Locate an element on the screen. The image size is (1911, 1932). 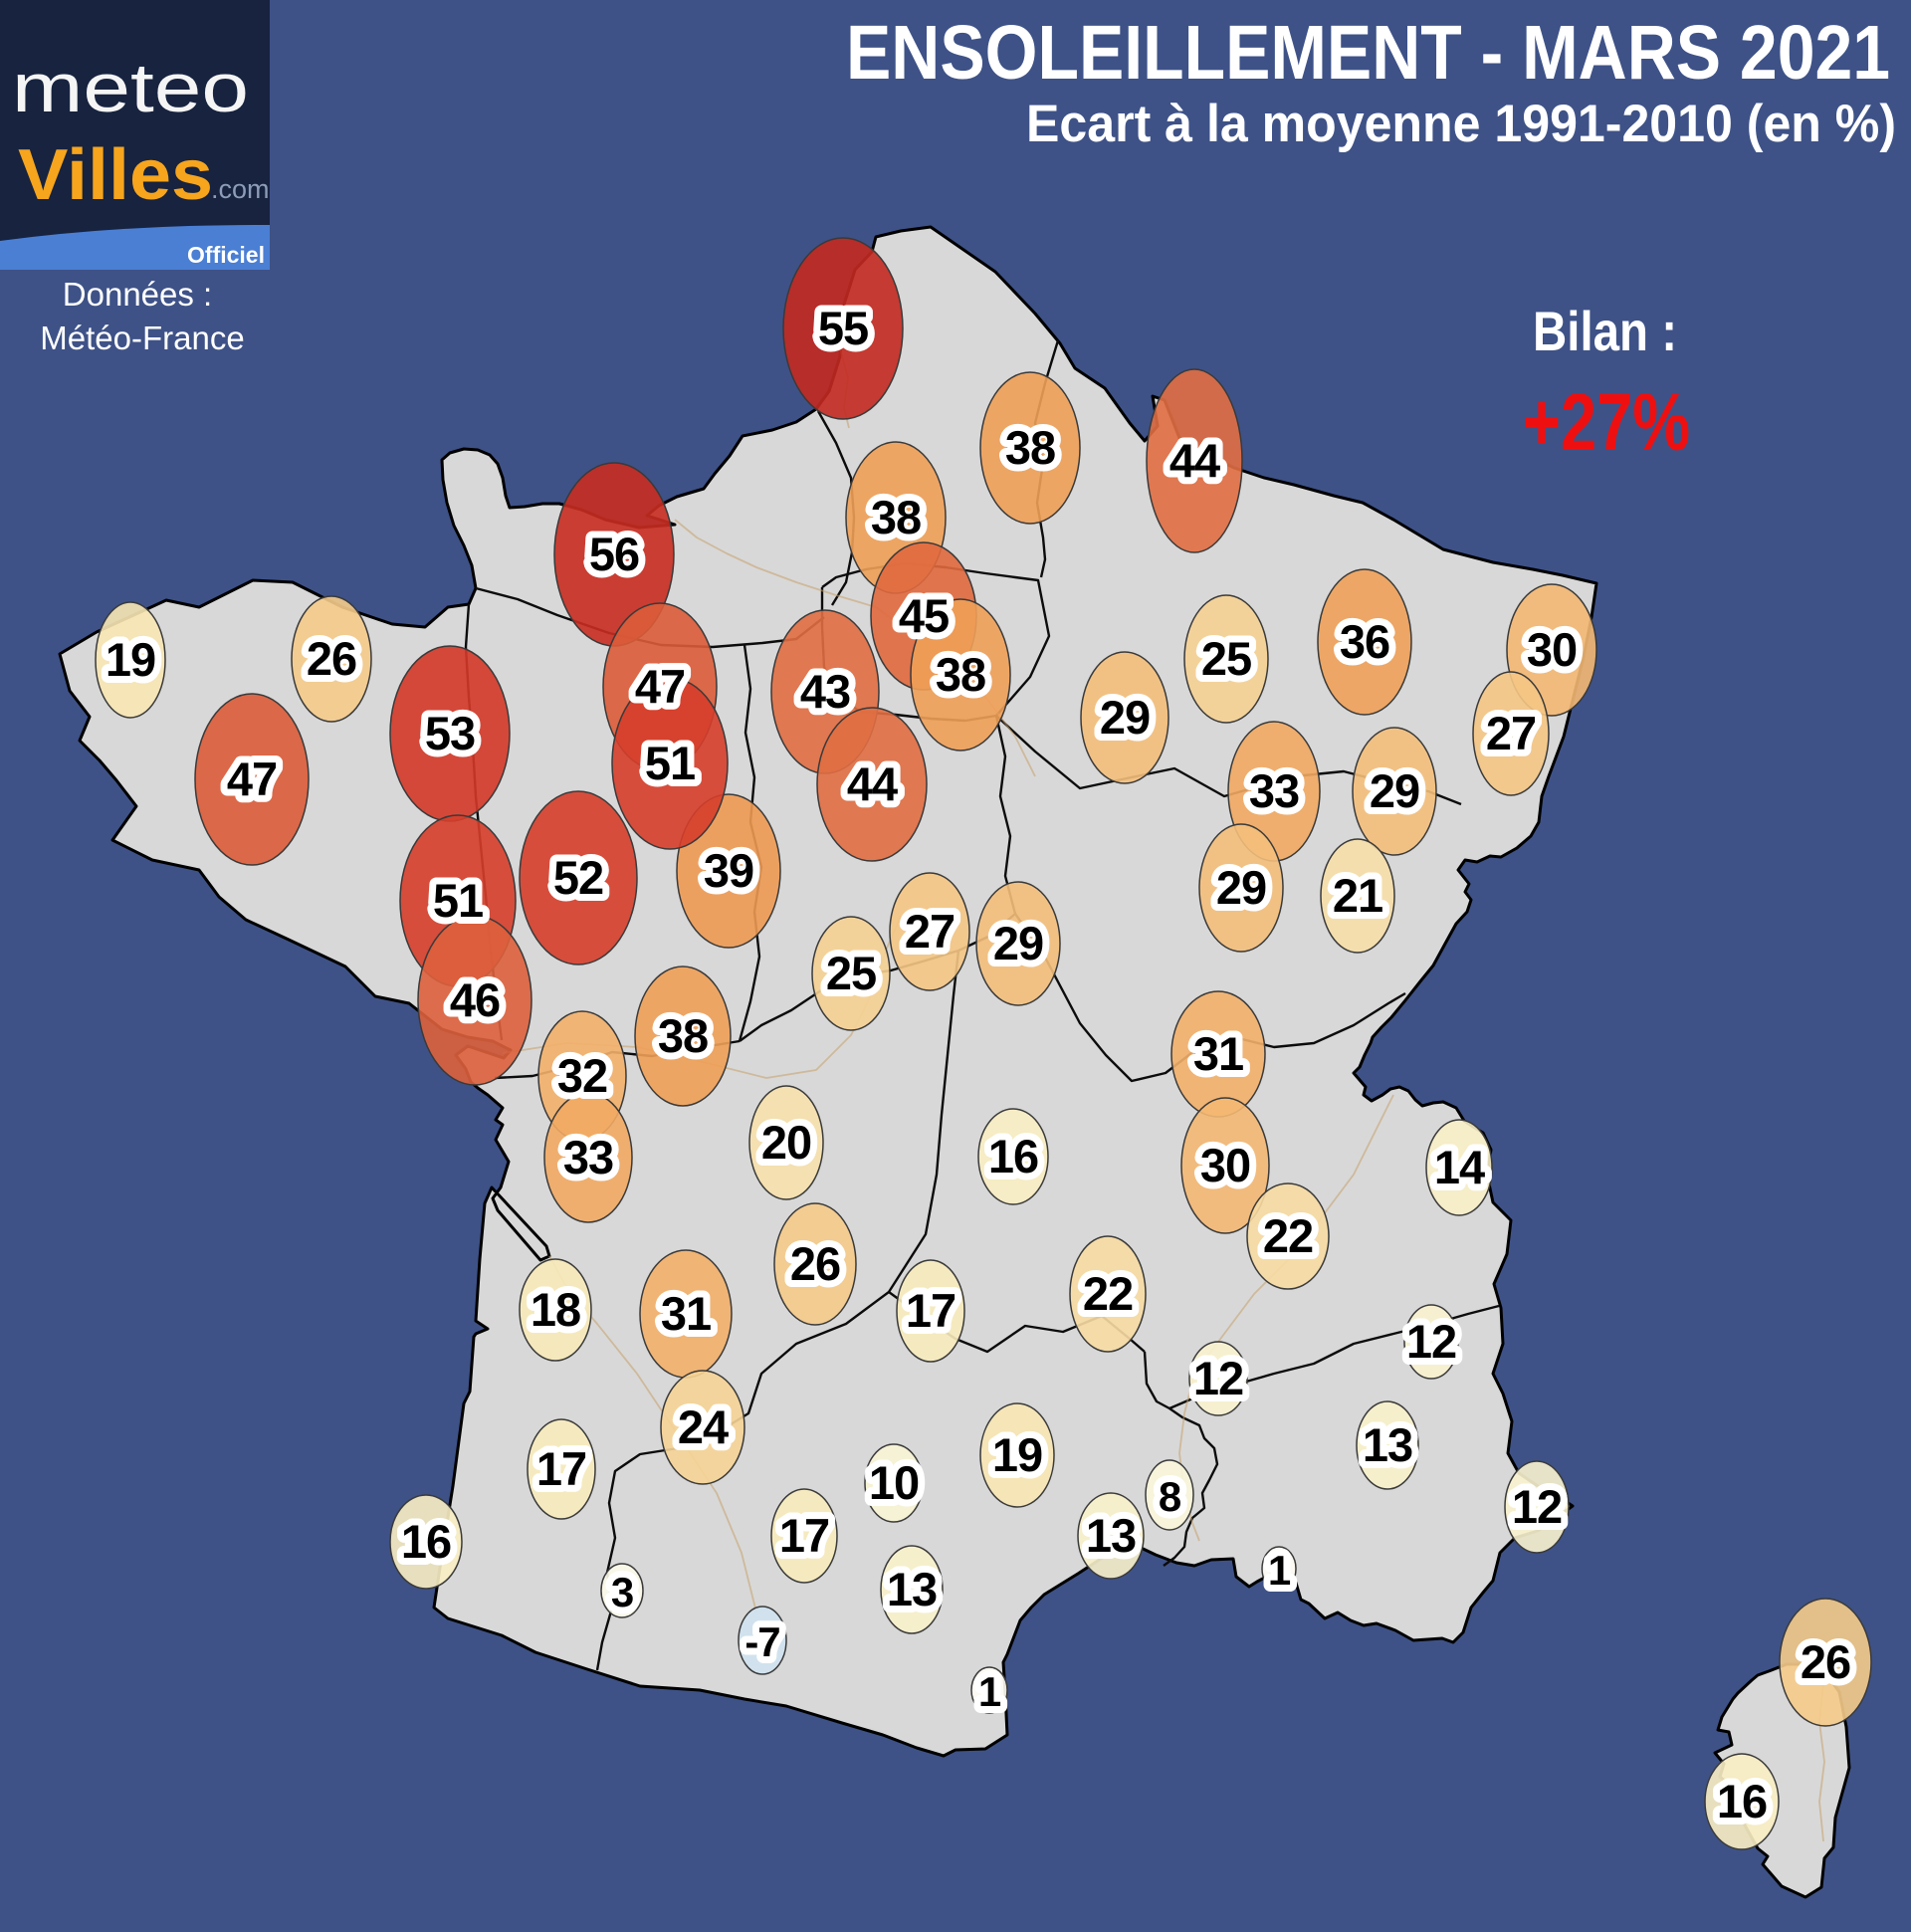
svg-text: 32 is located at coordinates (582, 1075).